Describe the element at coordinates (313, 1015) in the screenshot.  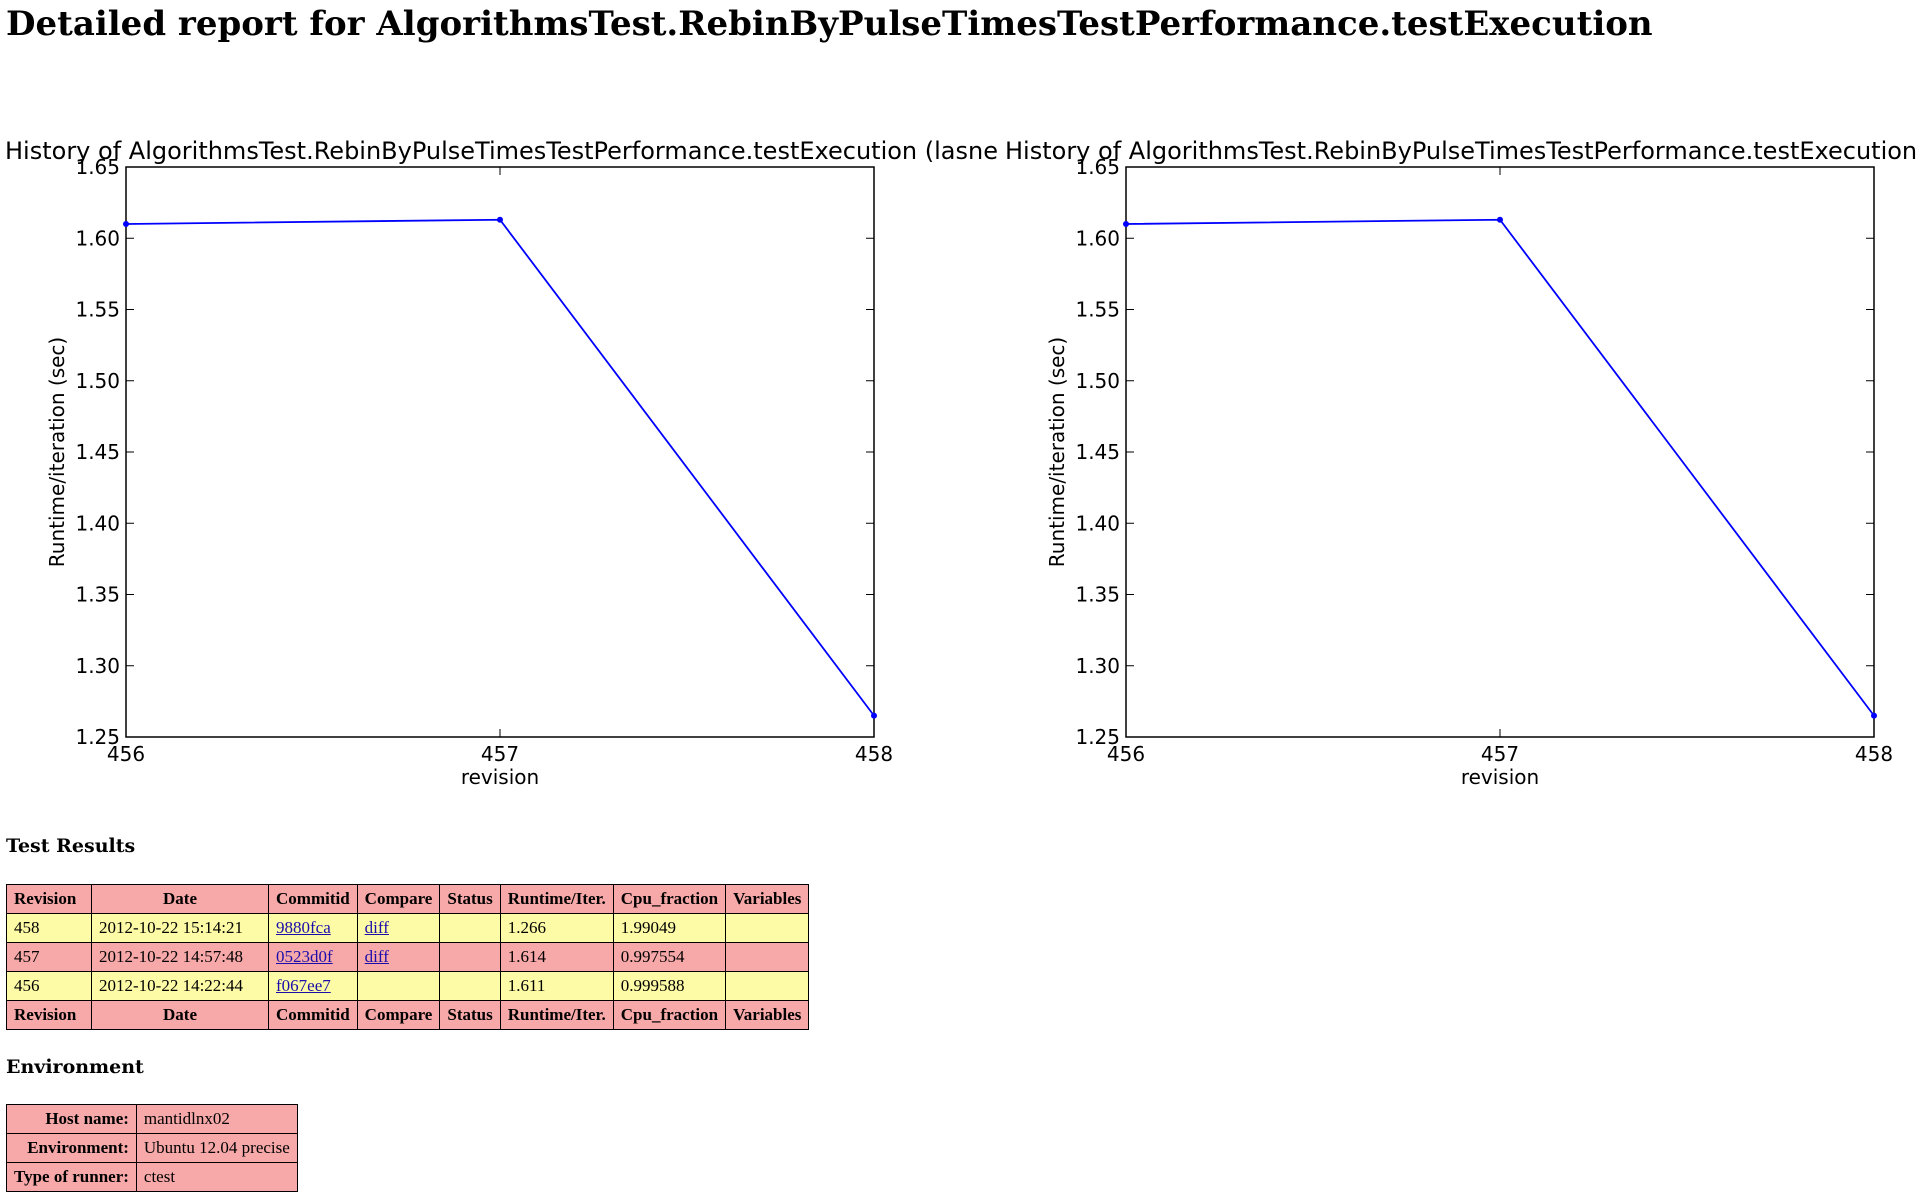
I see `column-footer-commitid: Commitid` at that location.